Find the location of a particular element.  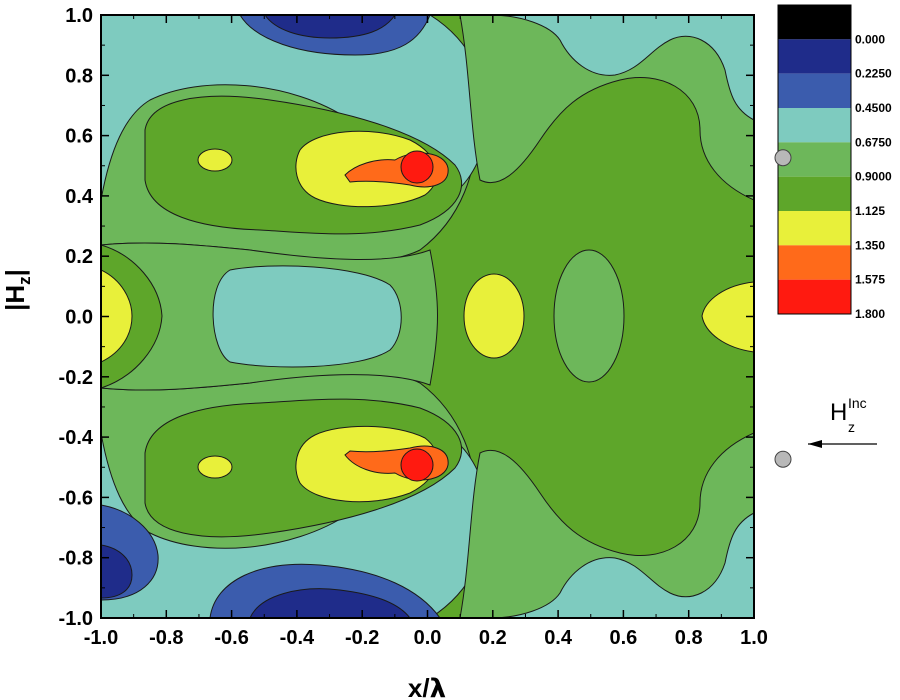

hotspot-right-edge-yellow is located at coordinates (727, 317).